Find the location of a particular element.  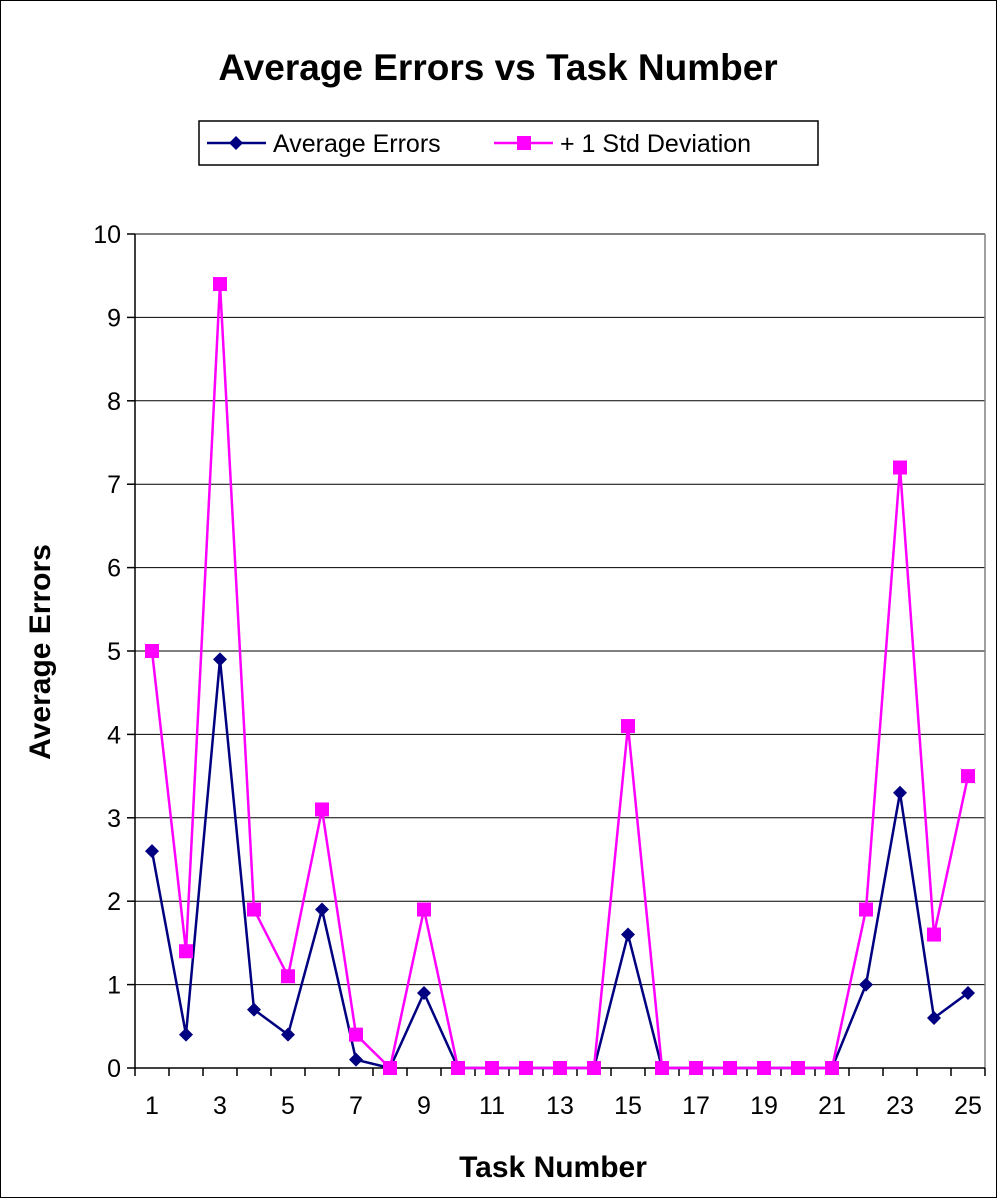

x-tick-label: 5 is located at coordinates (288, 1106).